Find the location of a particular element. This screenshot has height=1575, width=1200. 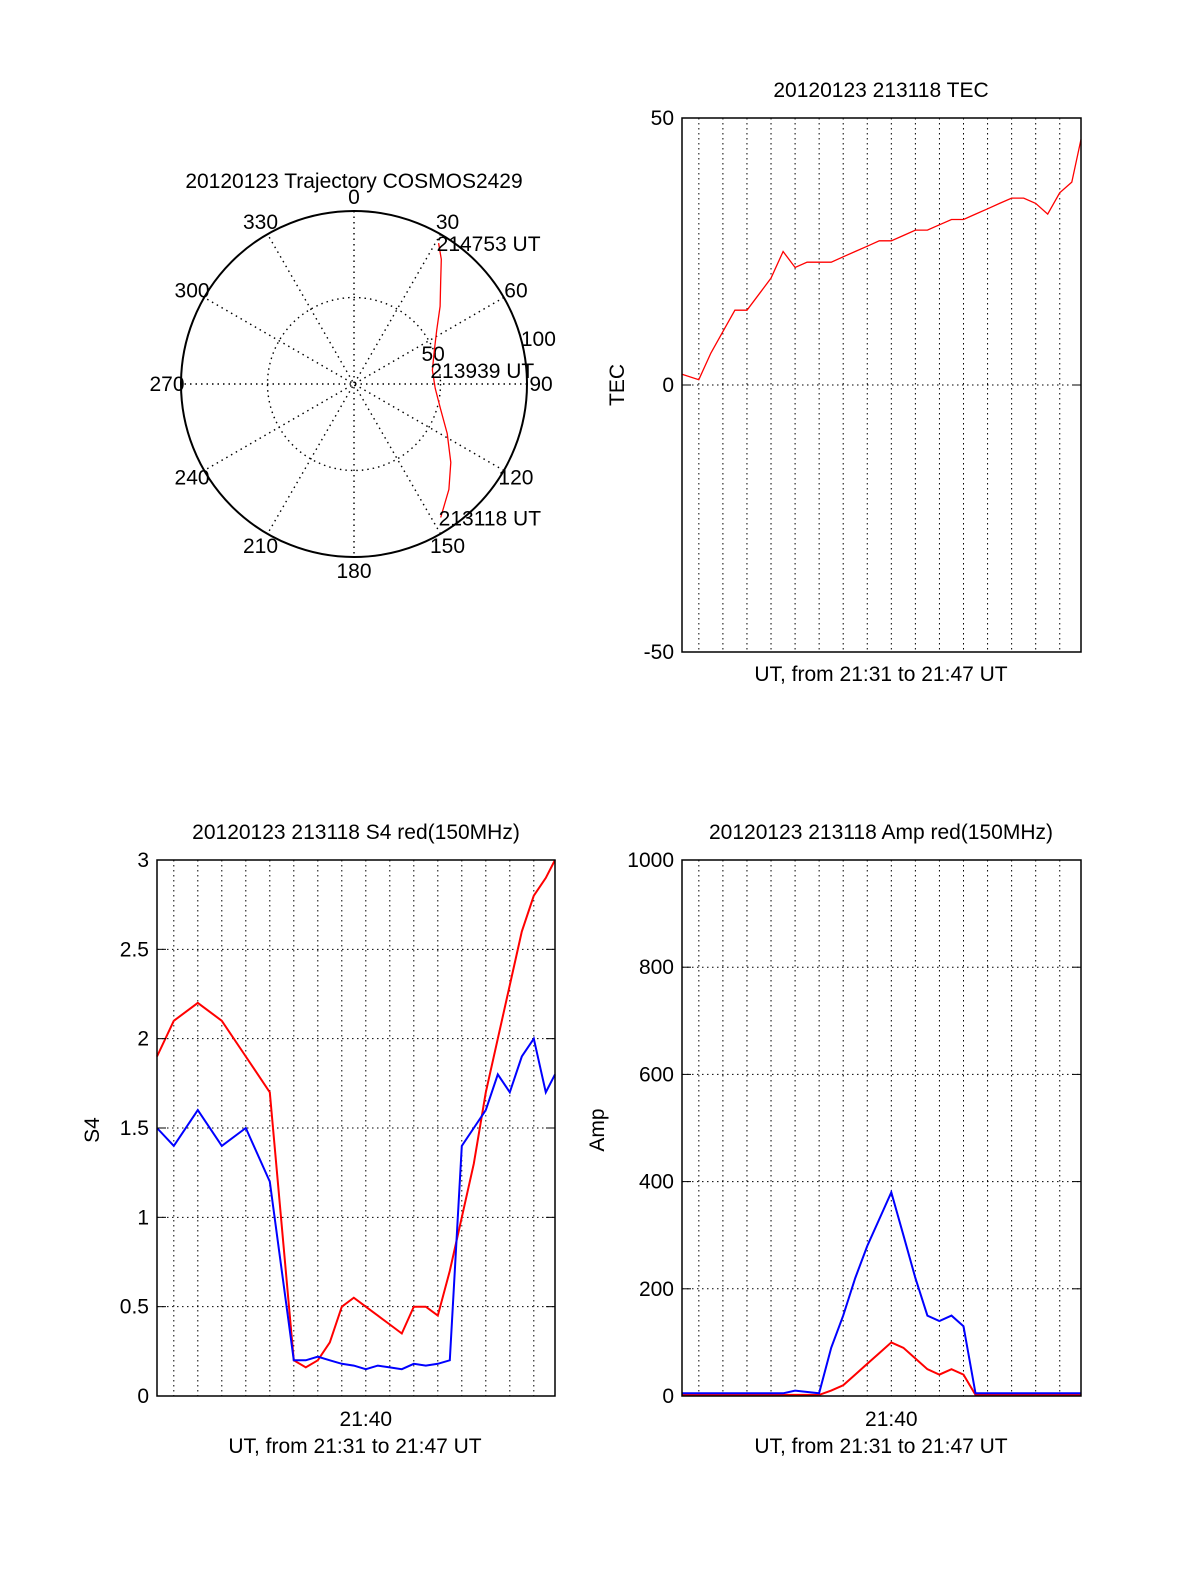

y-tick-label: 0.5 is located at coordinates (134, 1307).